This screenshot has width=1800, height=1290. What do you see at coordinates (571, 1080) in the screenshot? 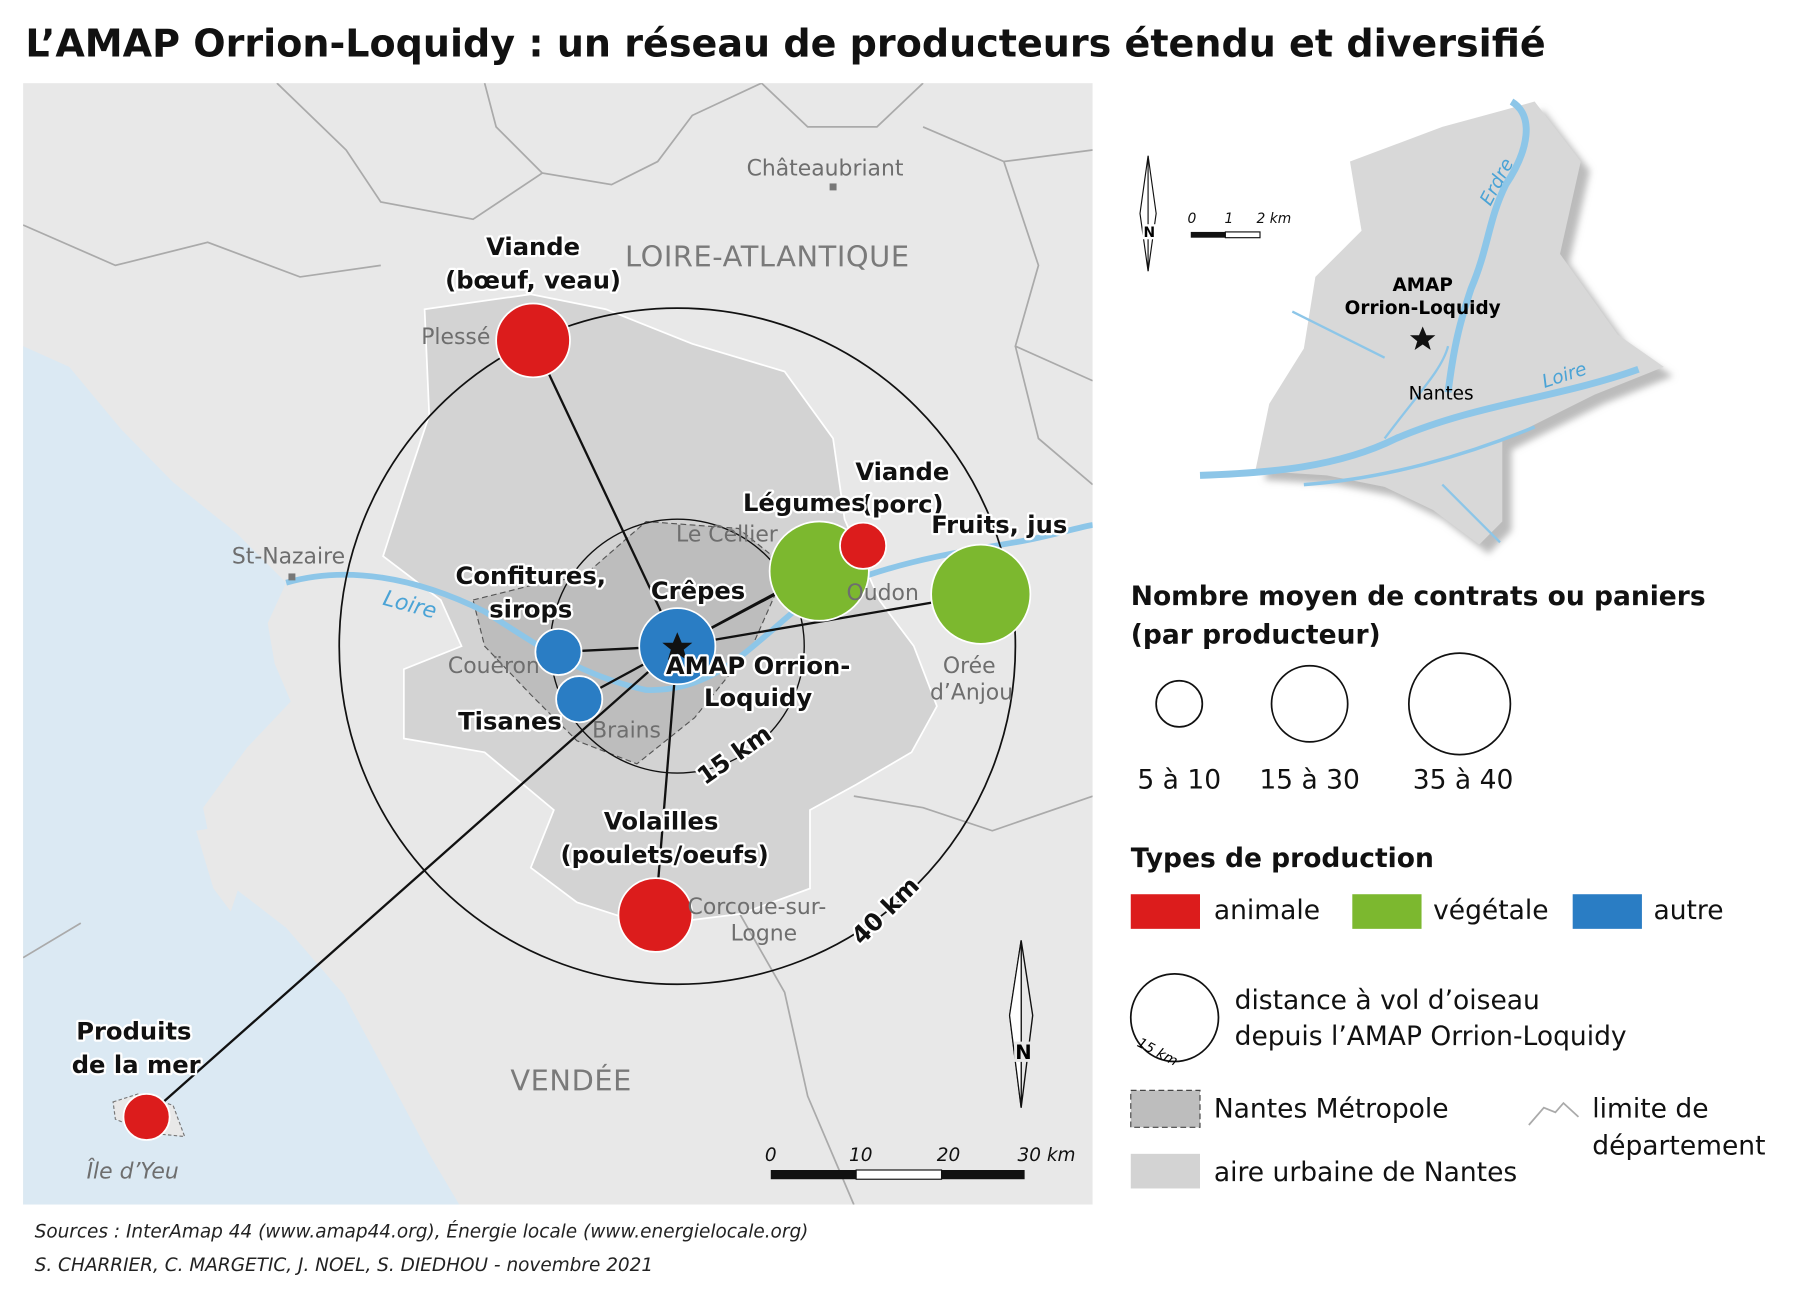
I see `label: VENDÉE` at bounding box center [571, 1080].